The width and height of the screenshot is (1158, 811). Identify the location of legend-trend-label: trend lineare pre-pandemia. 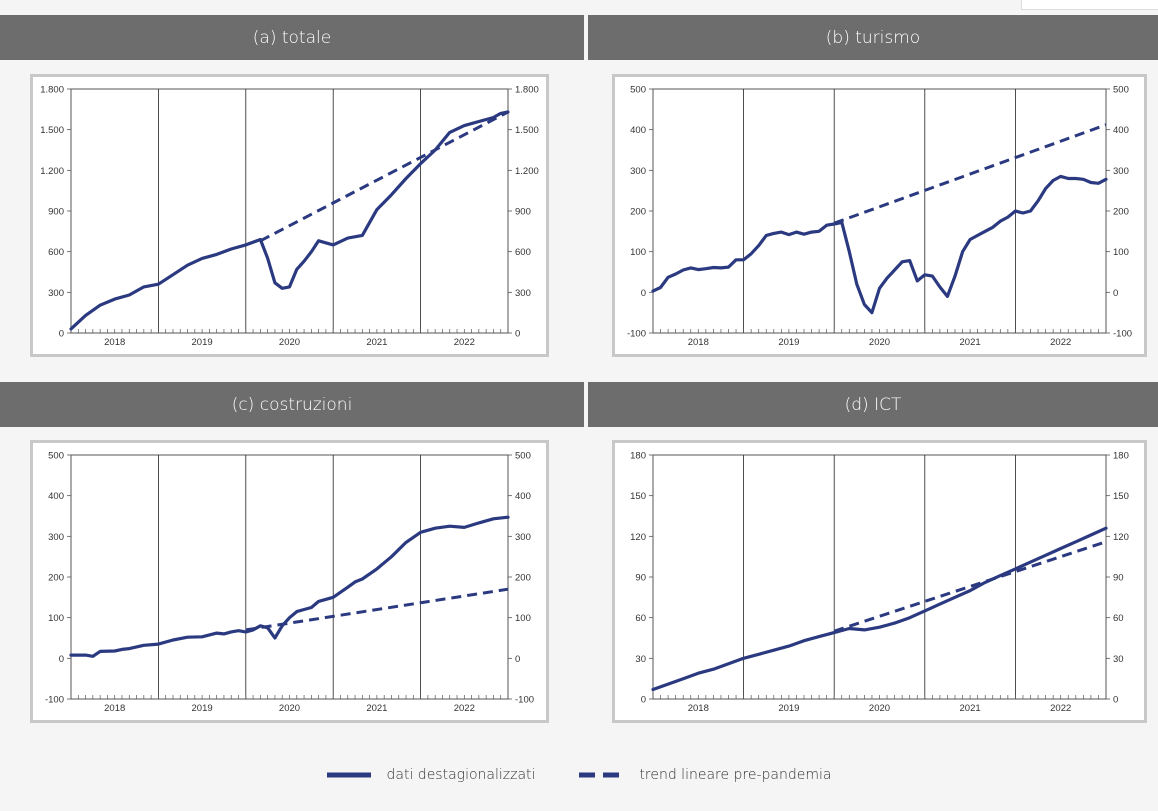
(735, 775).